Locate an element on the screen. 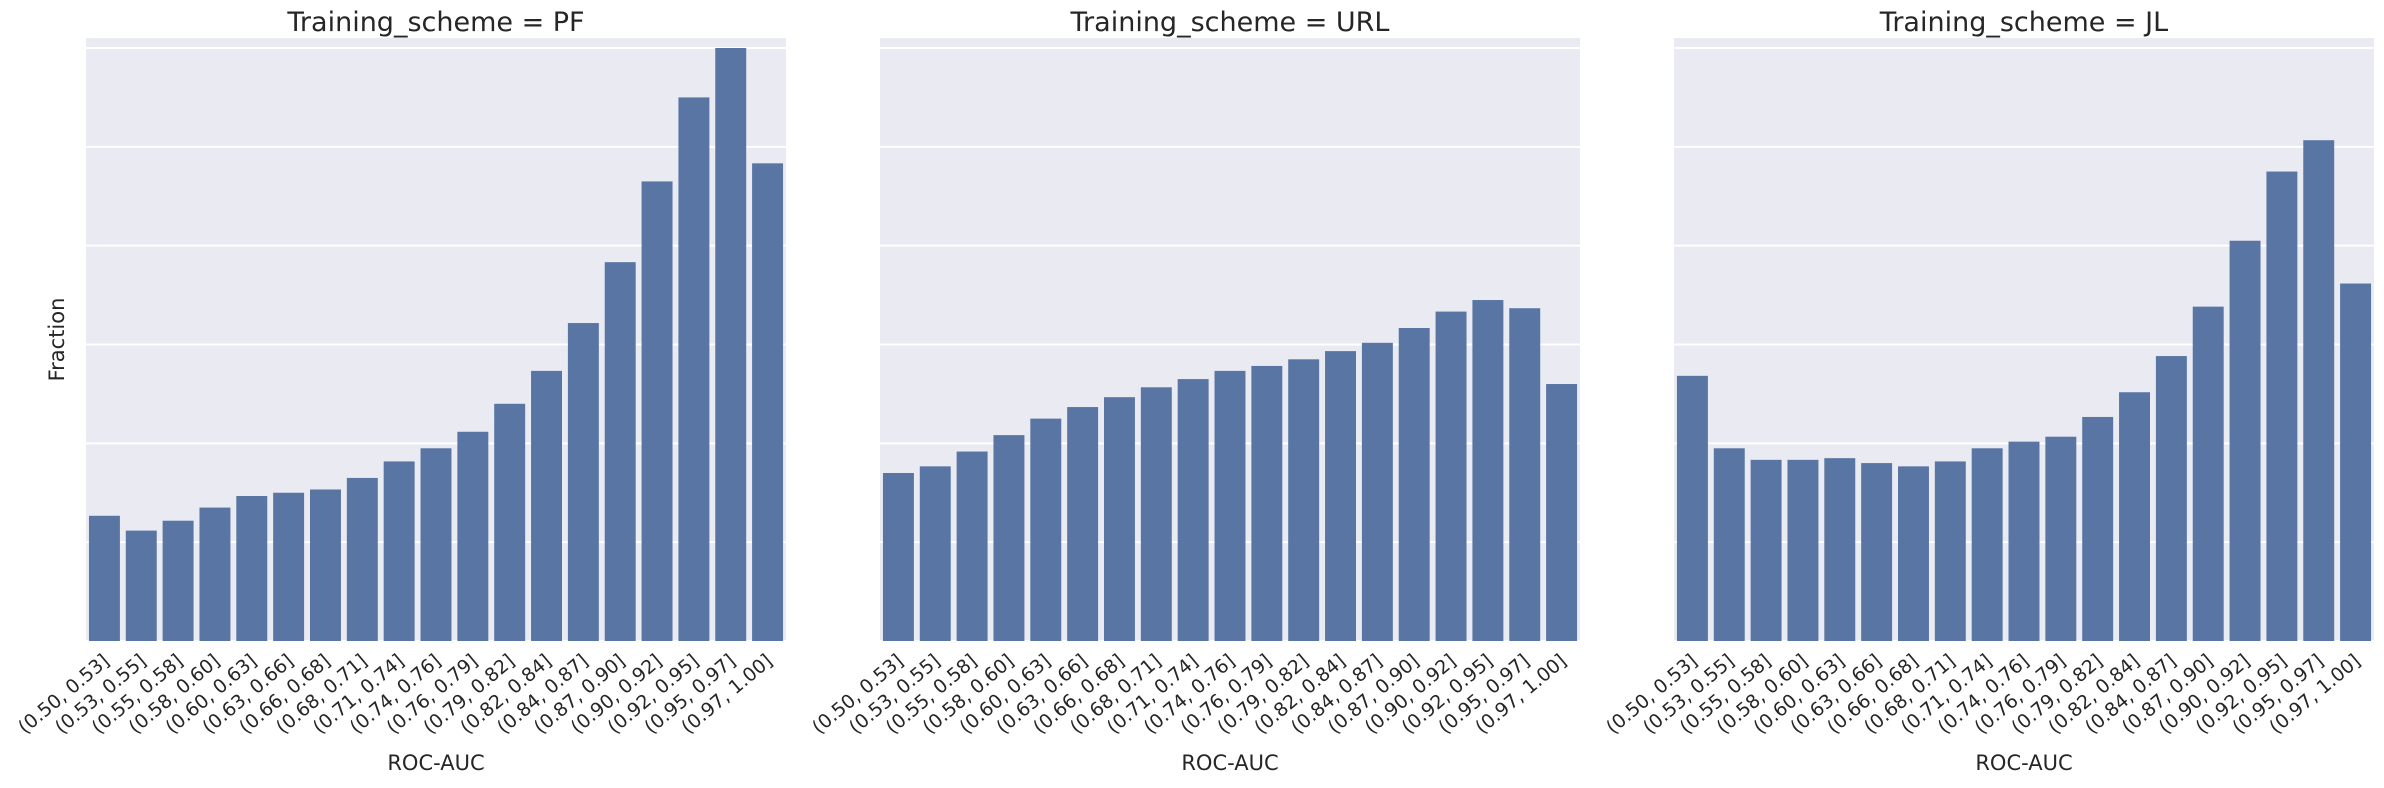 This screenshot has width=2384, height=788. panel-title: Training_scheme = URL is located at coordinates (1230, 22).